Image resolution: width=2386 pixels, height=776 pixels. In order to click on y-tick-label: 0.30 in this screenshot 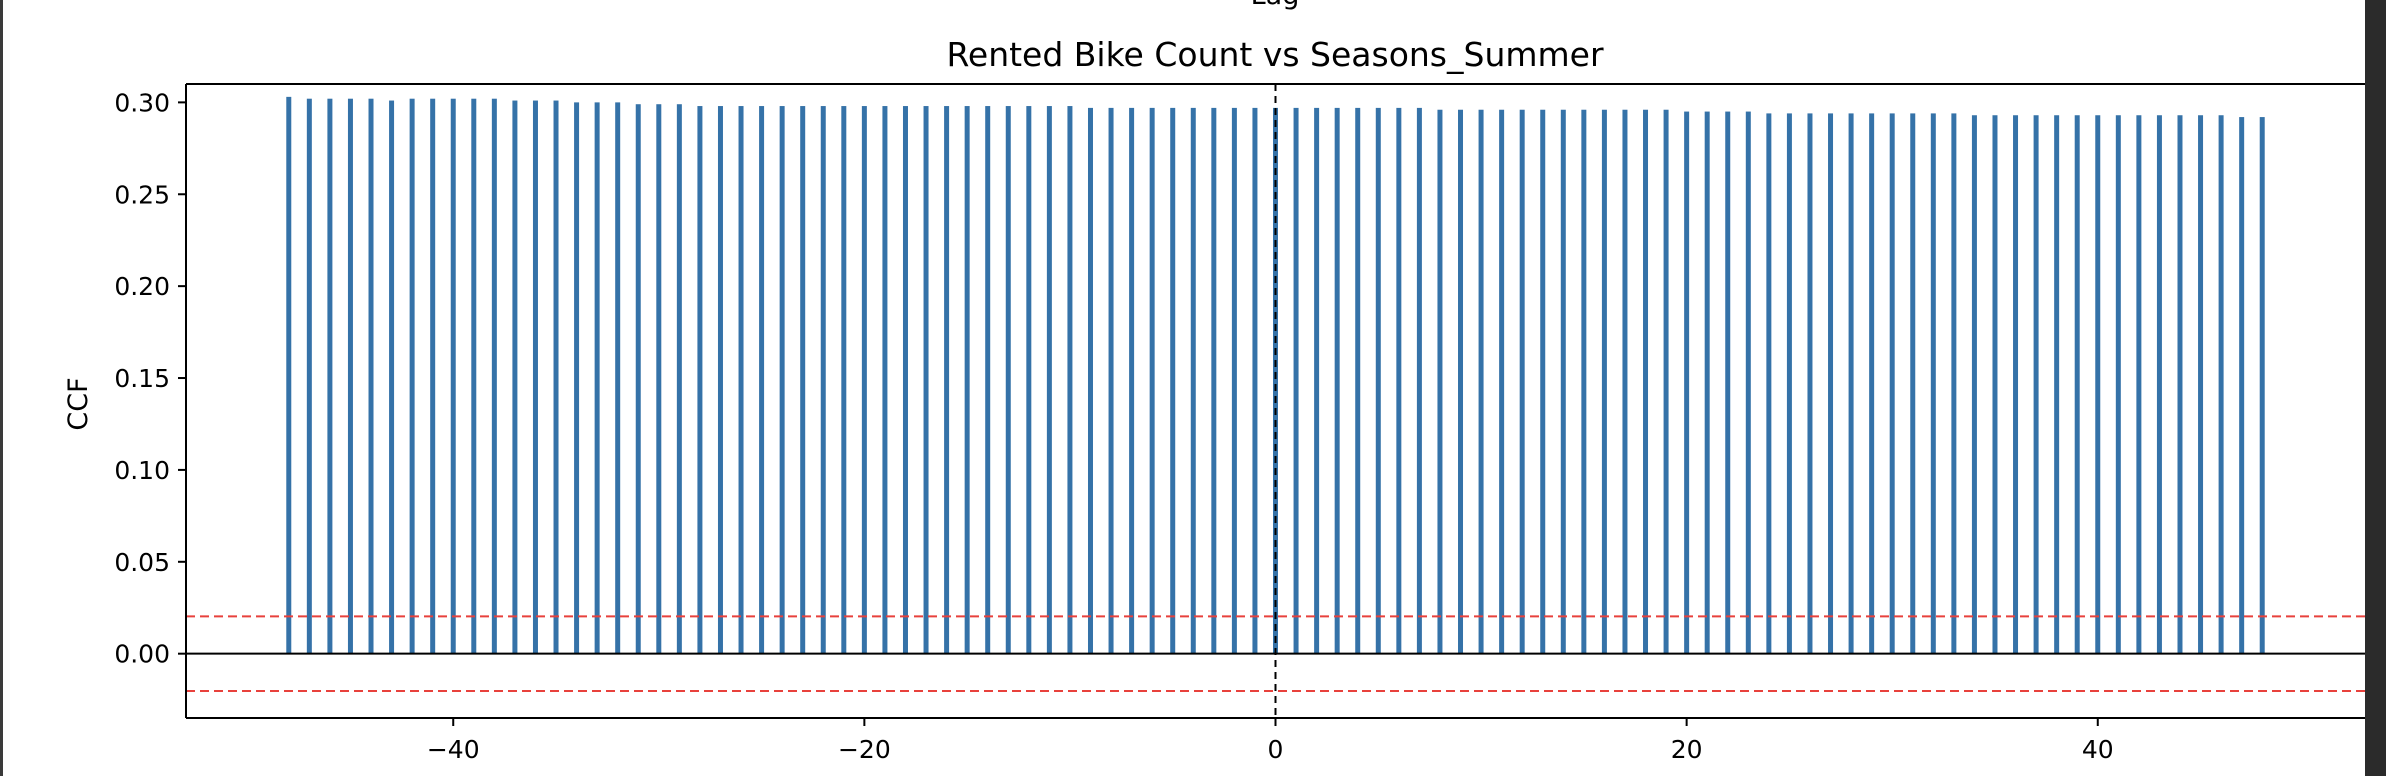, I will do `click(142, 102)`.